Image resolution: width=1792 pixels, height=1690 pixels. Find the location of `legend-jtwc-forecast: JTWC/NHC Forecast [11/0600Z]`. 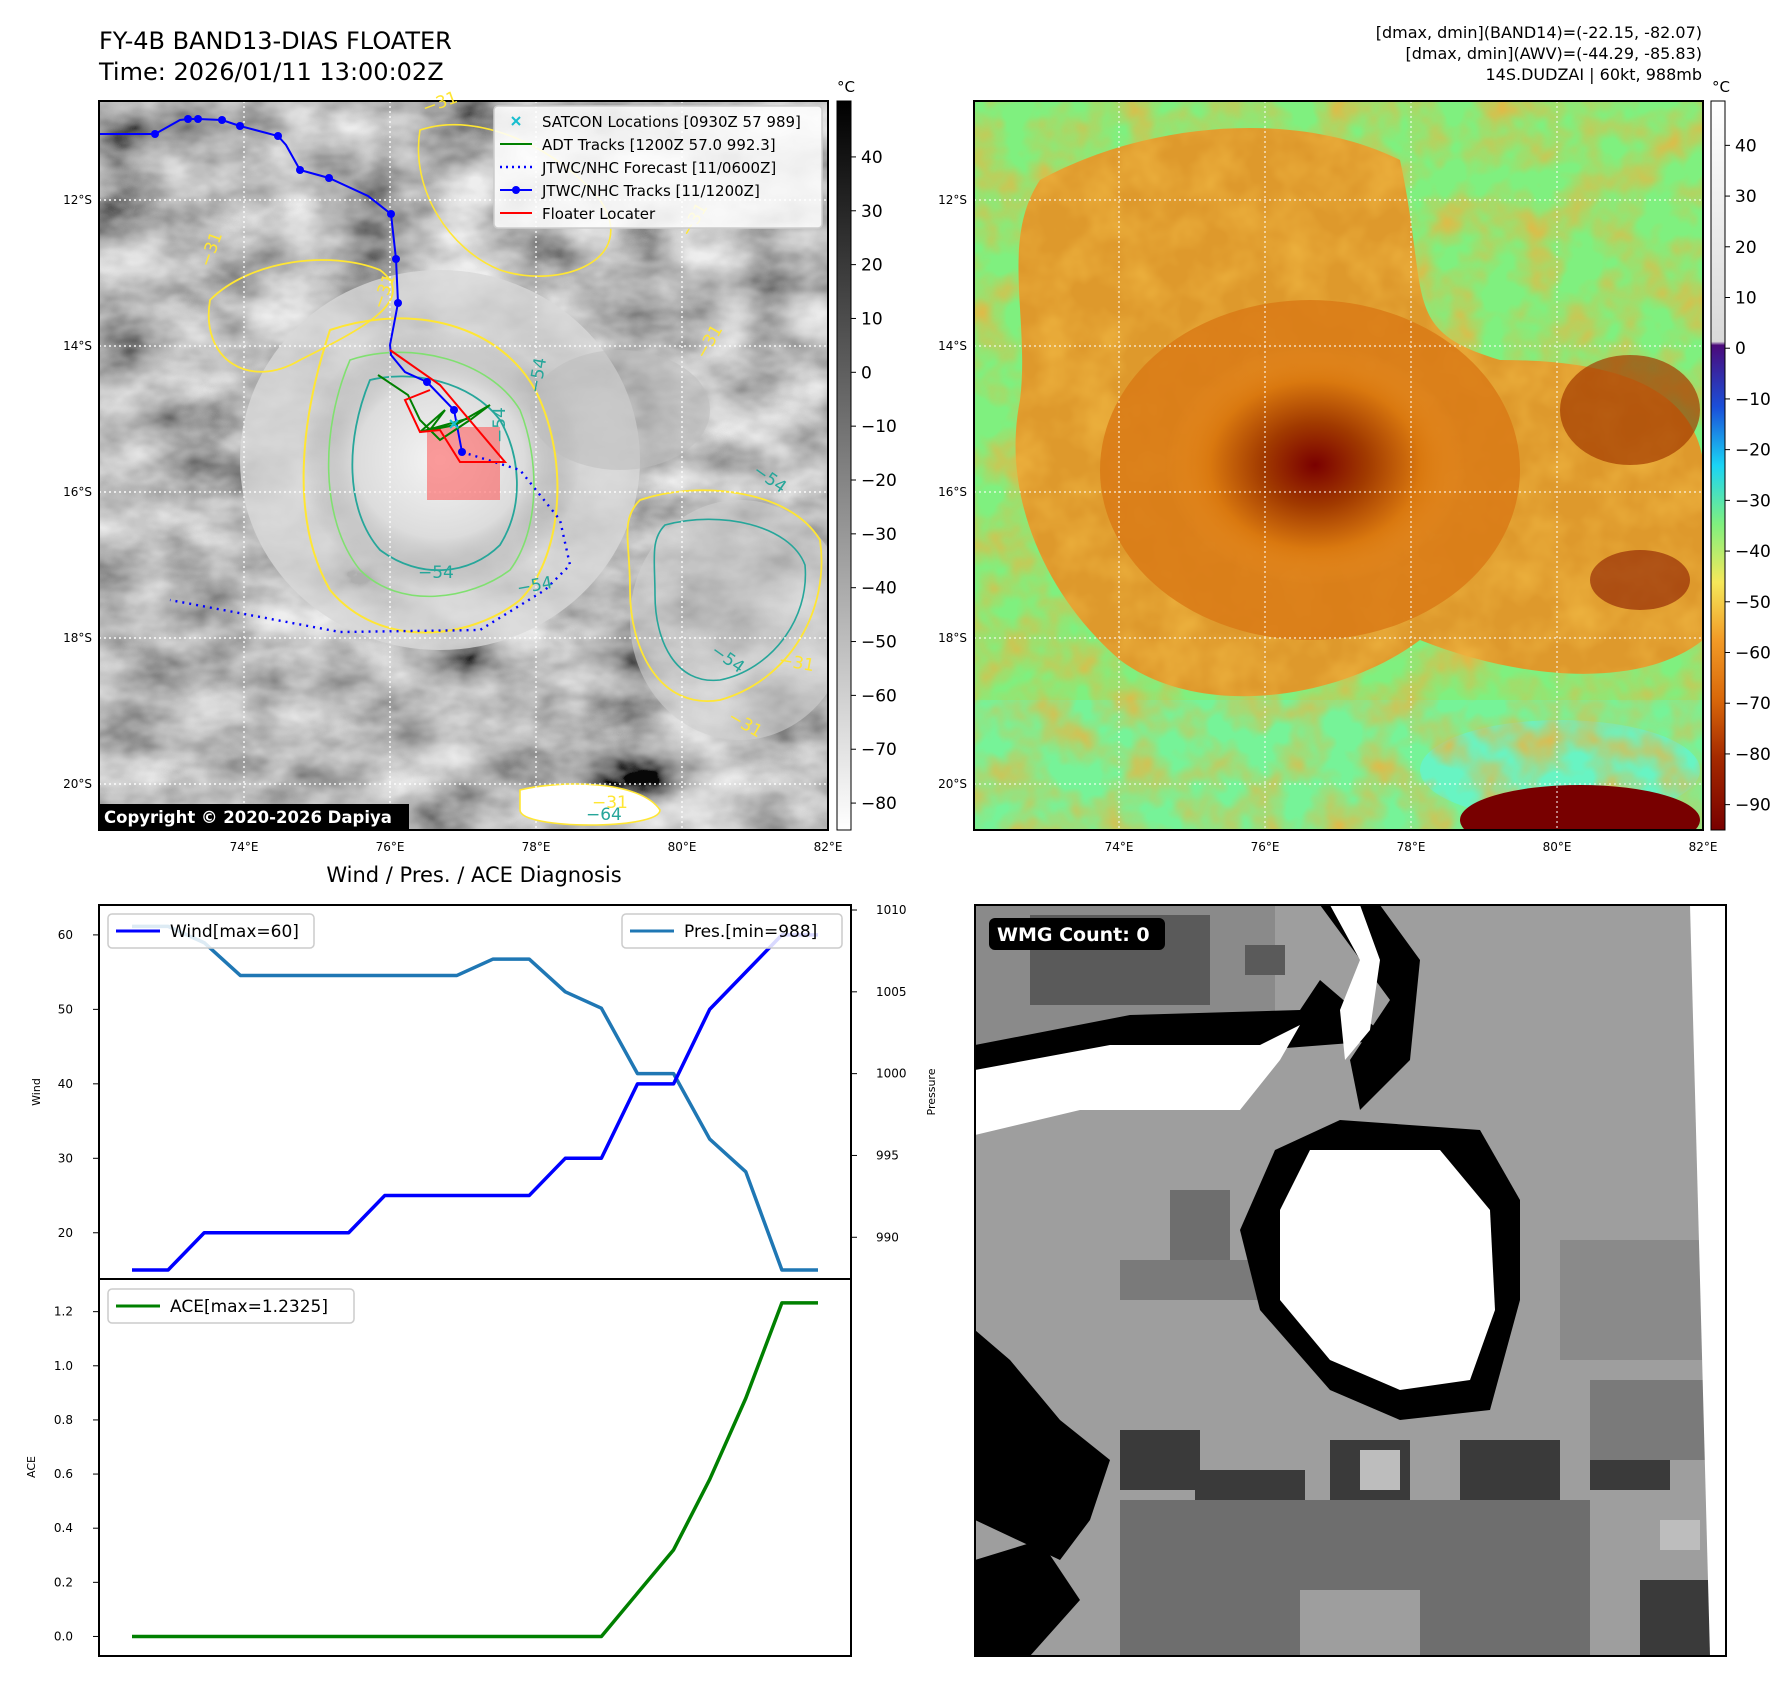

legend-jtwc-forecast: JTWC/NHC Forecast [11/0600Z] is located at coordinates (658, 168).